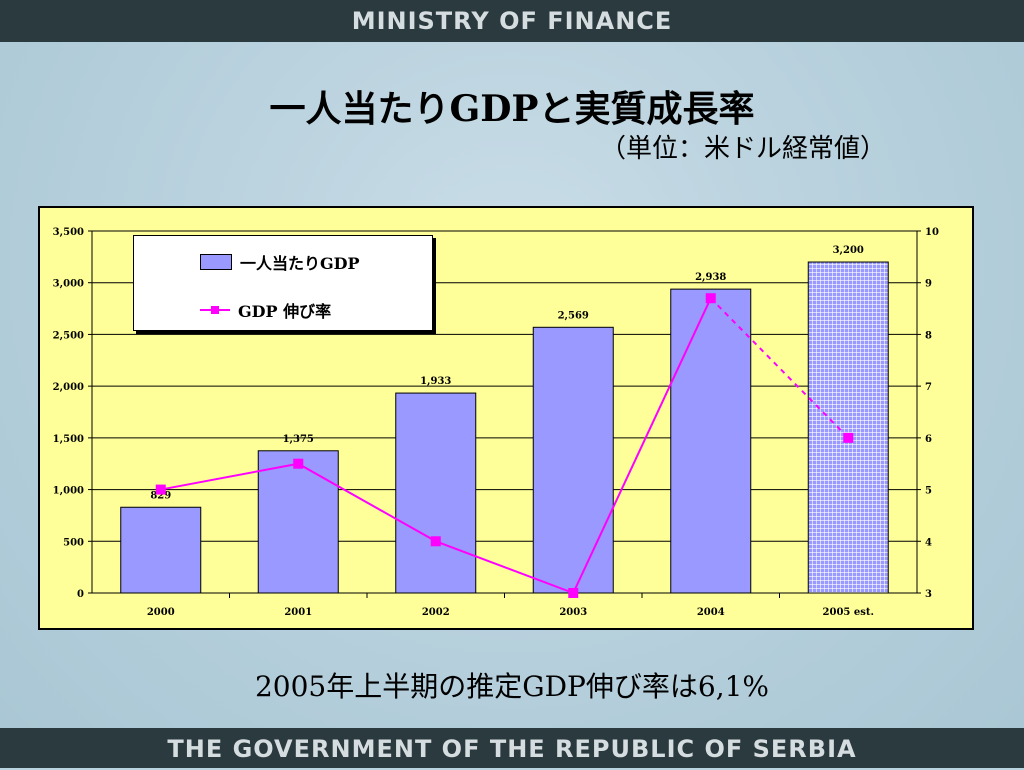 The height and width of the screenshot is (770, 1024). Describe the element at coordinates (68, 387) in the screenshot. I see `left-axis-tick-label: 2,000` at that location.